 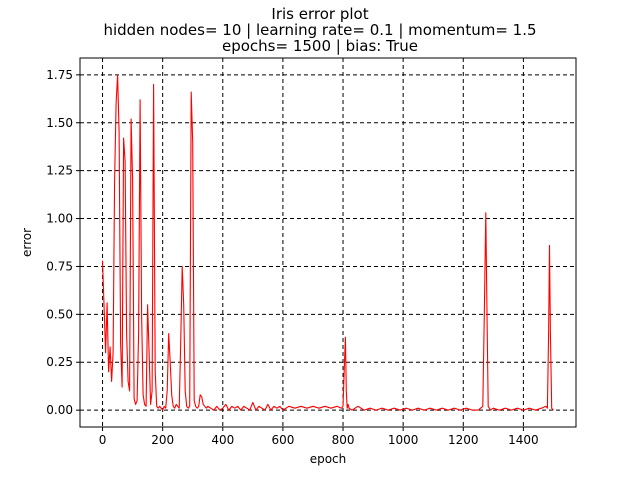 What do you see at coordinates (59, 410) in the screenshot?
I see `y-tick-label: 0.00` at bounding box center [59, 410].